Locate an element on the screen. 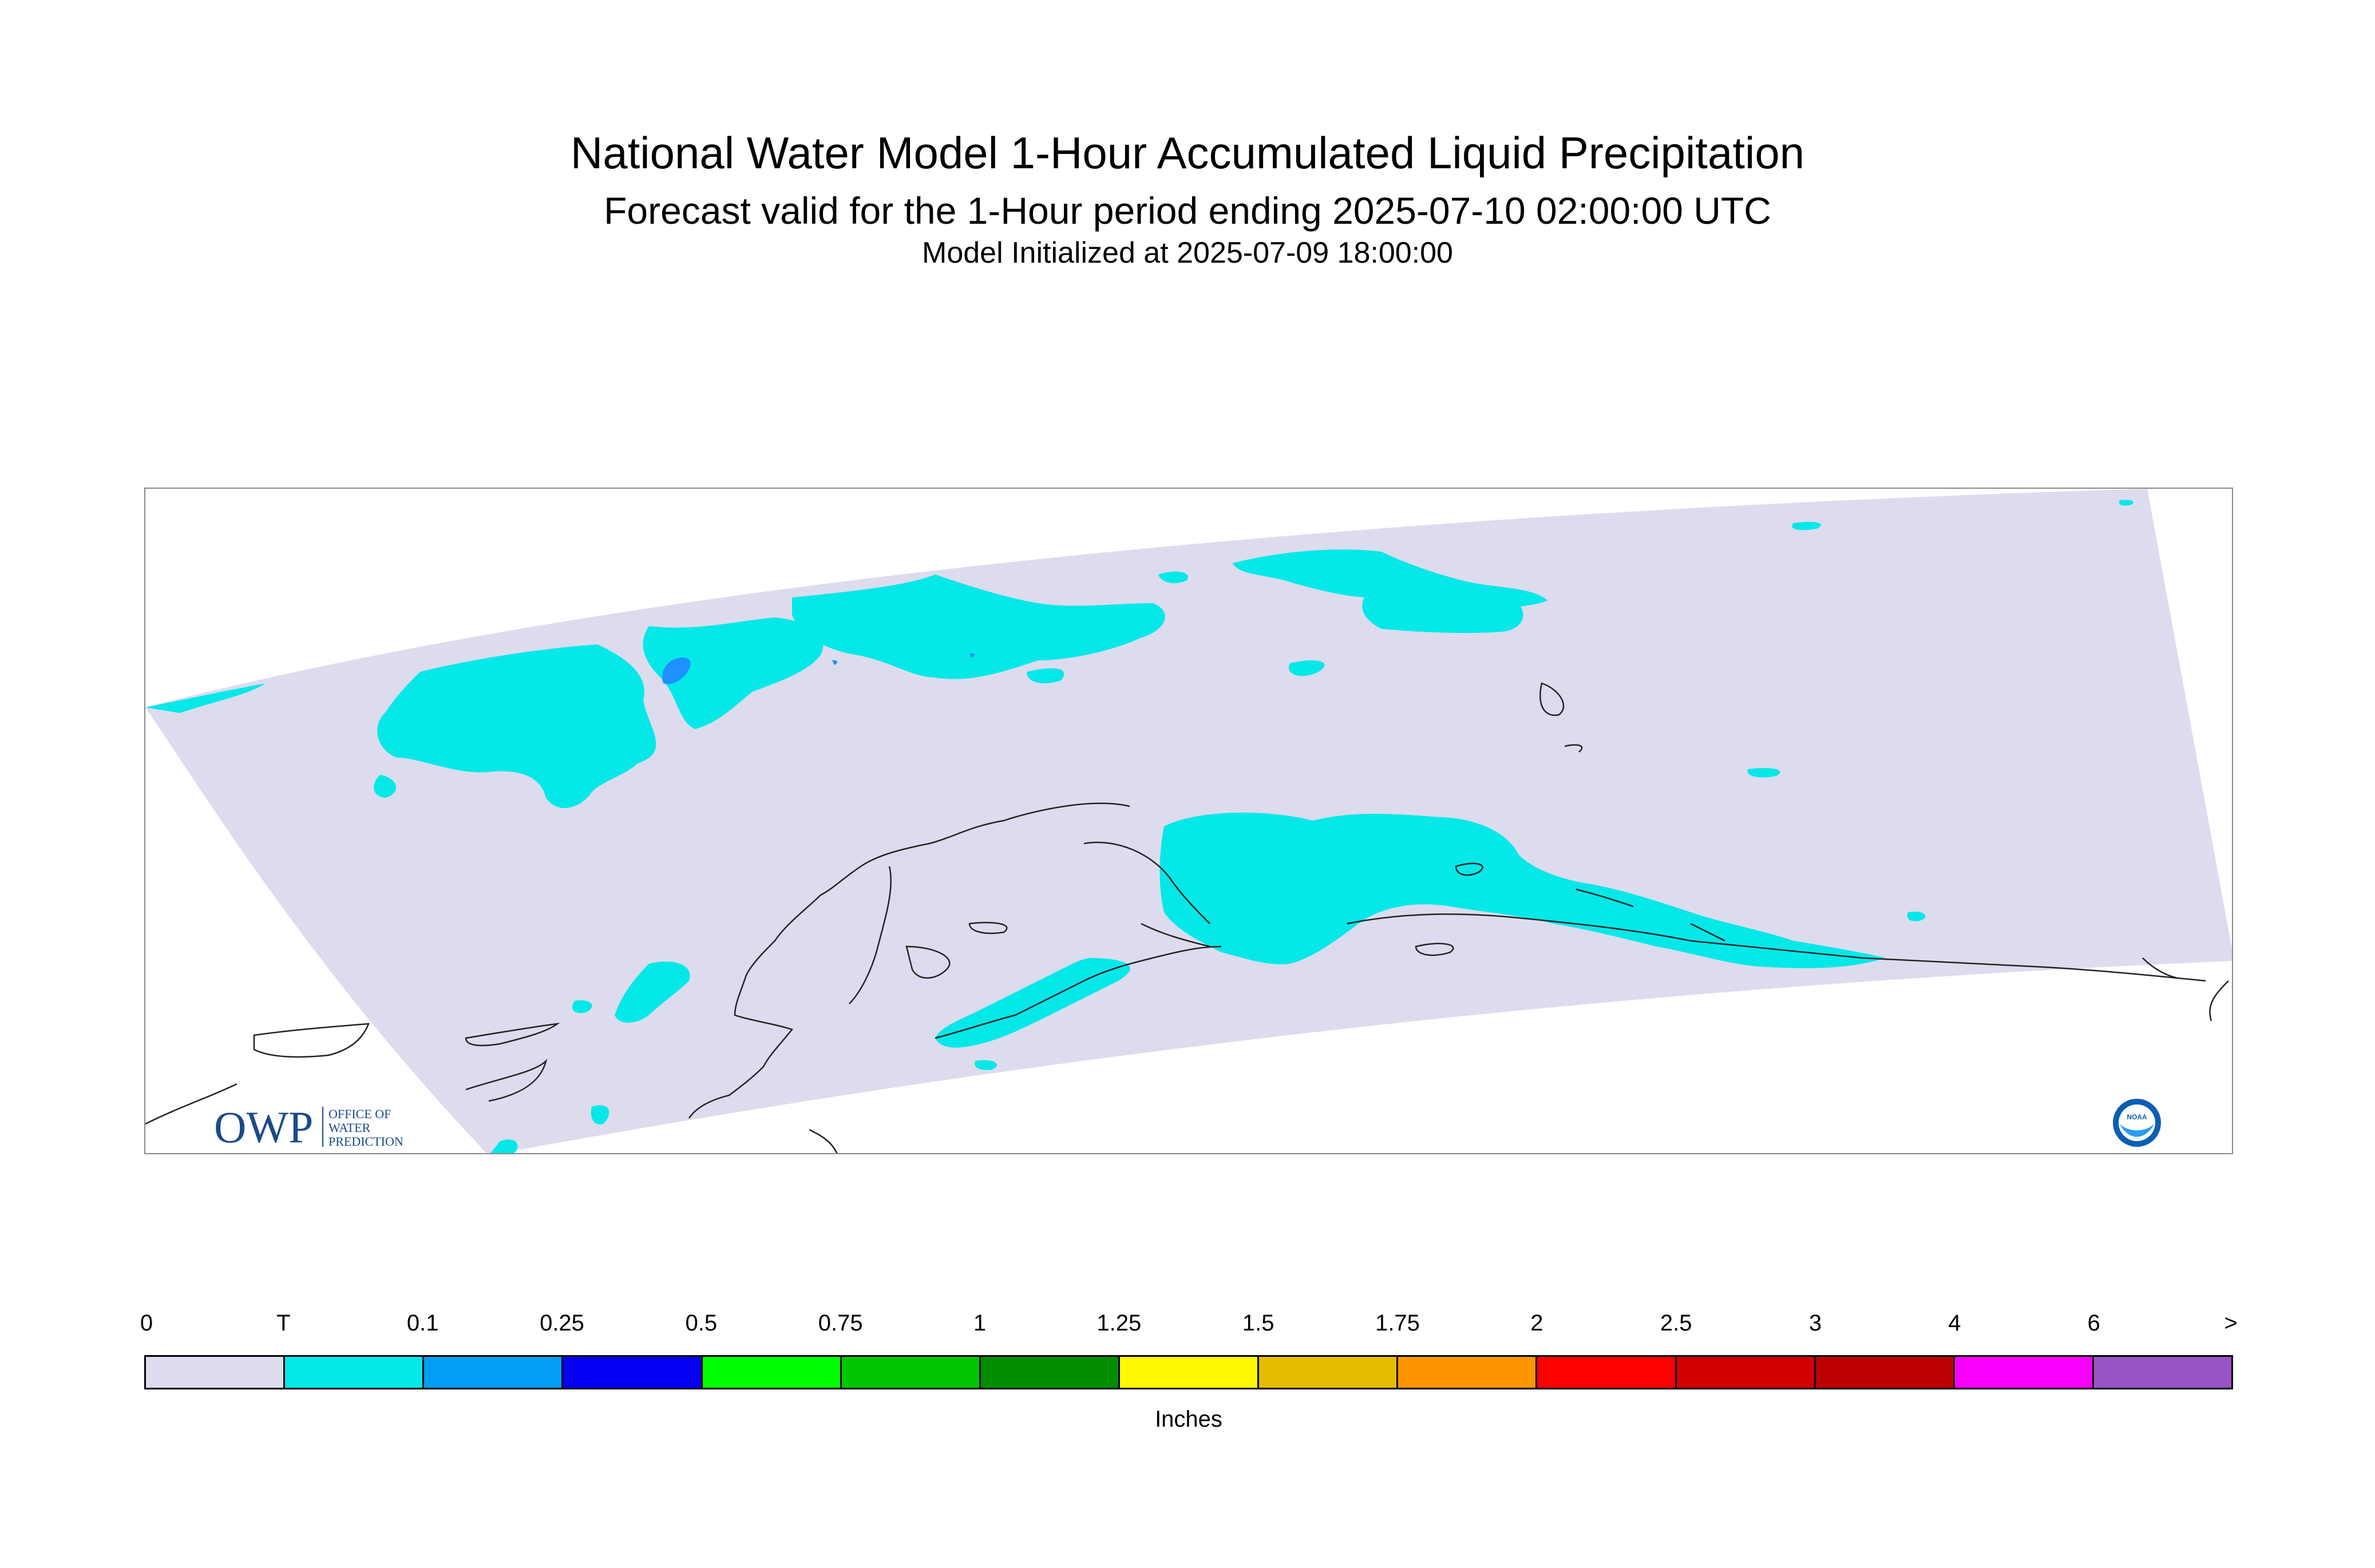  legend-tick-3: 0.25 is located at coordinates (562, 1323).